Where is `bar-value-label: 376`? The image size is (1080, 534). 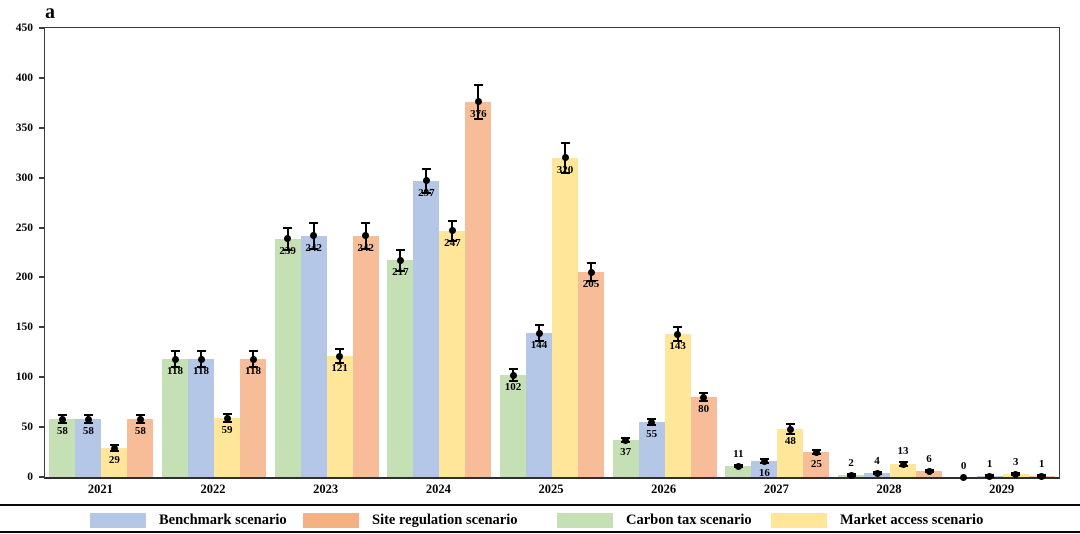 bar-value-label: 376 is located at coordinates (478, 113).